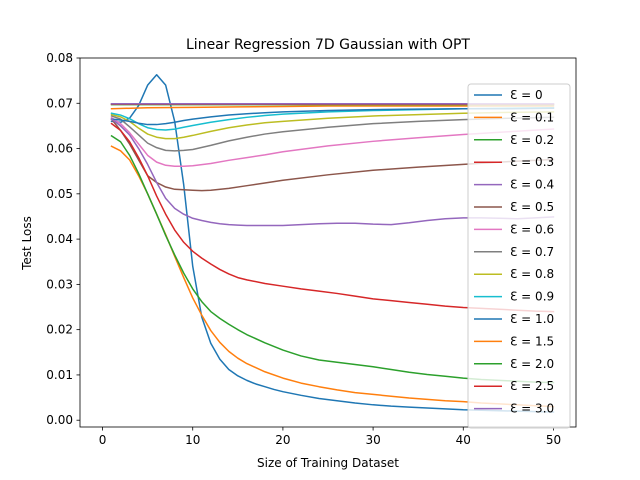  What do you see at coordinates (532, 386) in the screenshot?
I see `legend-entry-13: Ɛ = 2.5` at bounding box center [532, 386].